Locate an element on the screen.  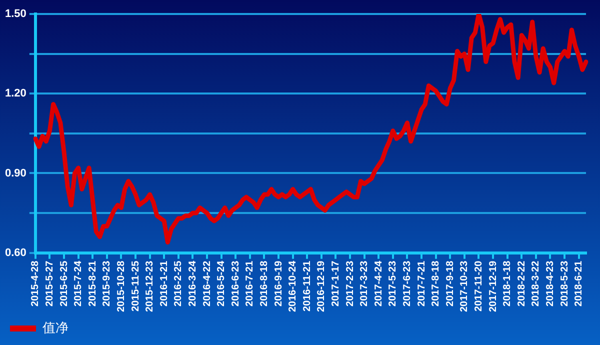
x-tick-label: 2016-12-19 is located at coordinates (322, 286).